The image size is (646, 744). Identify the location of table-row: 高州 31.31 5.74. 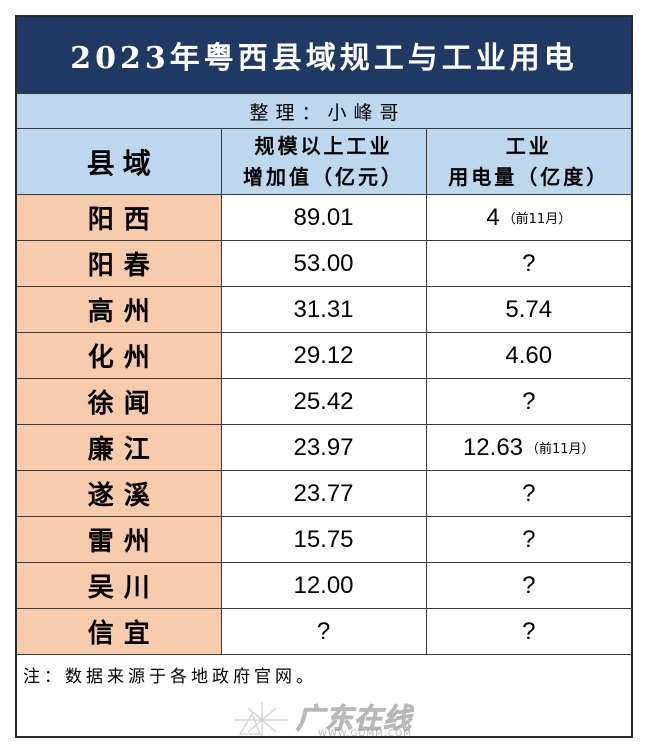
(324, 309).